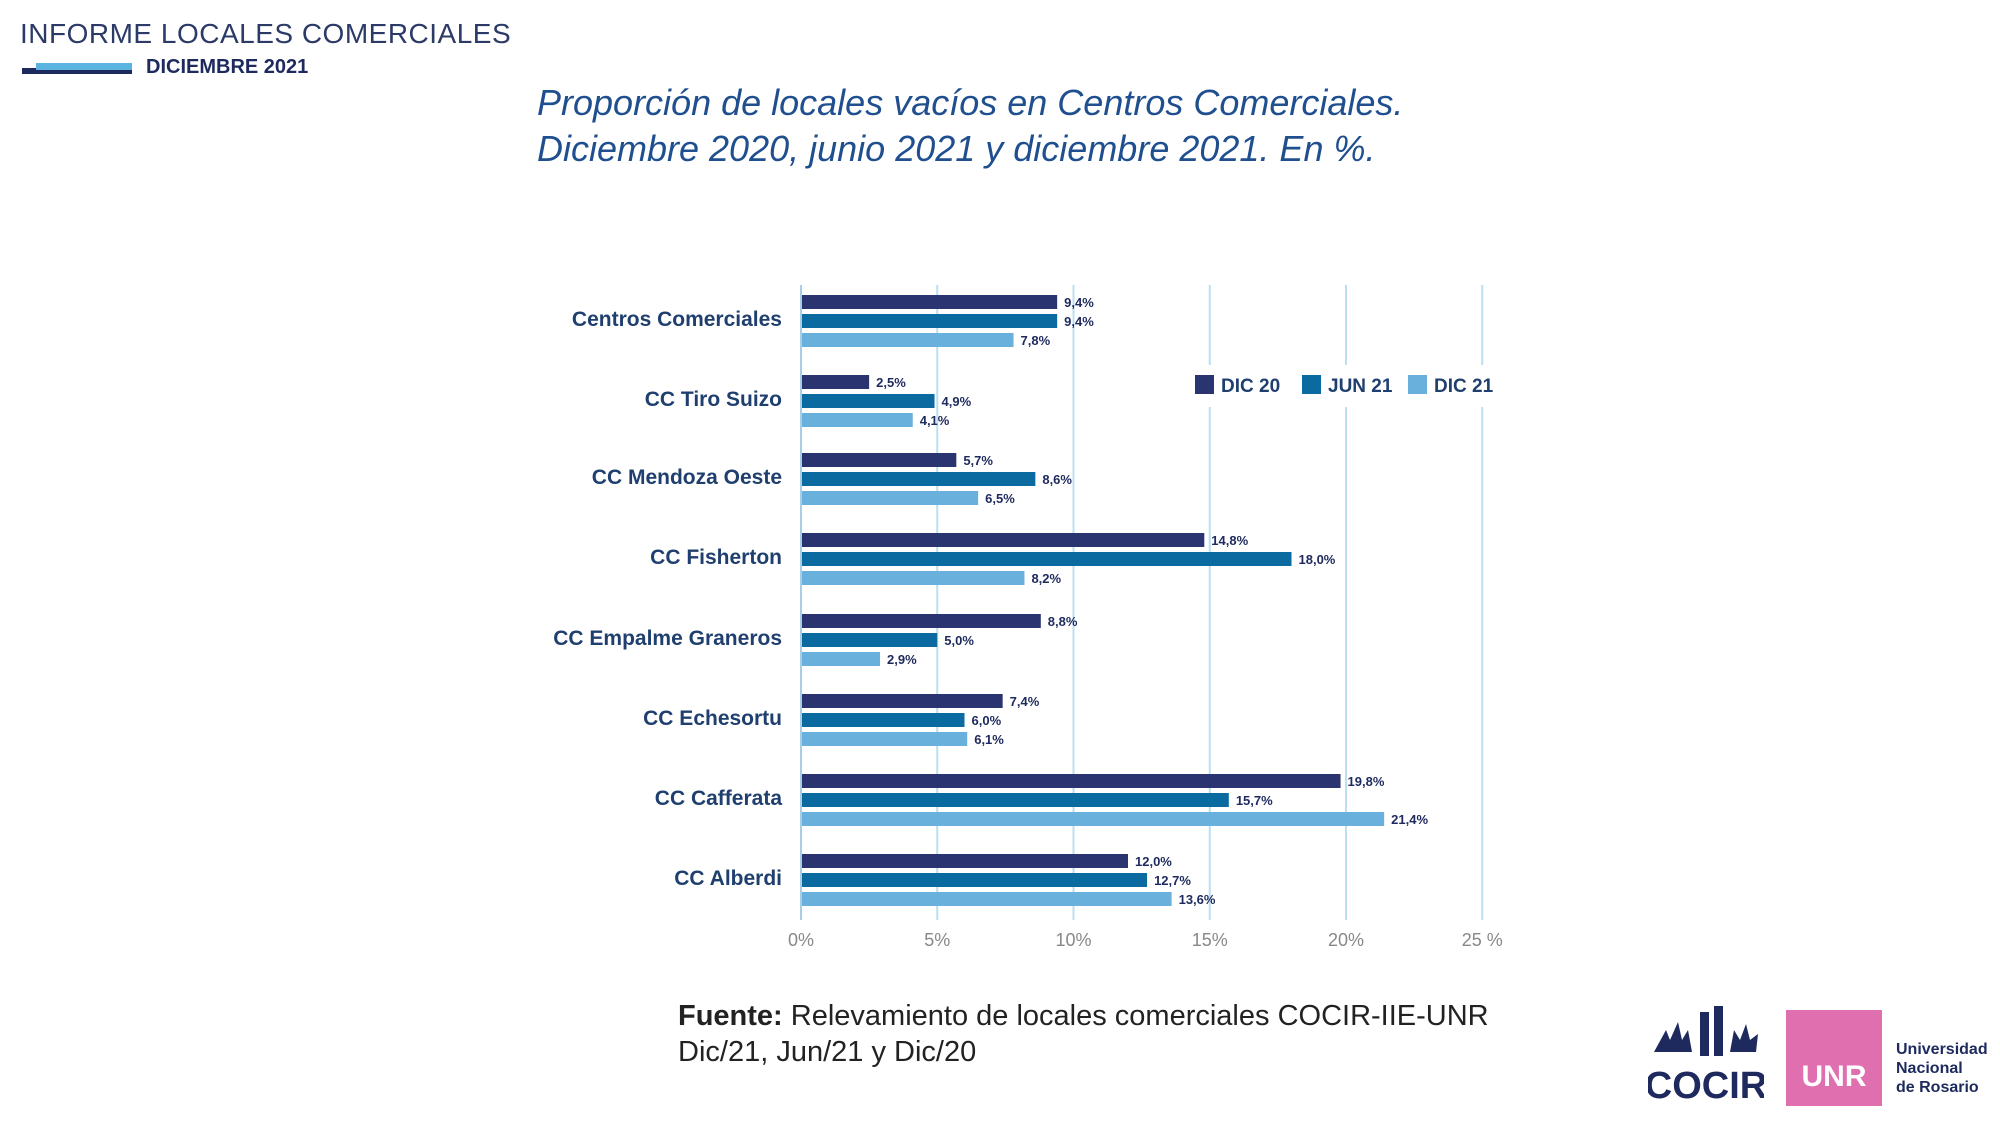 The width and height of the screenshot is (2000, 1125). I want to click on unr-logo-text: UNR, so click(1834, 1076).